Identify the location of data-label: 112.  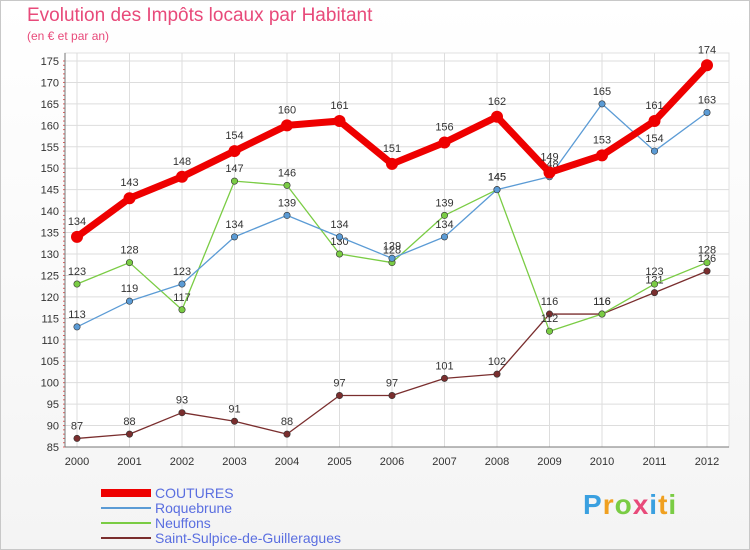
(550, 319).